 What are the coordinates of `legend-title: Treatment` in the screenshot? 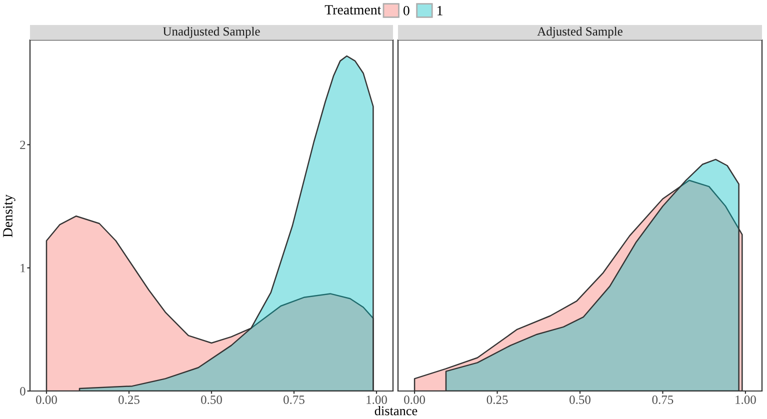 It's located at (353, 9).